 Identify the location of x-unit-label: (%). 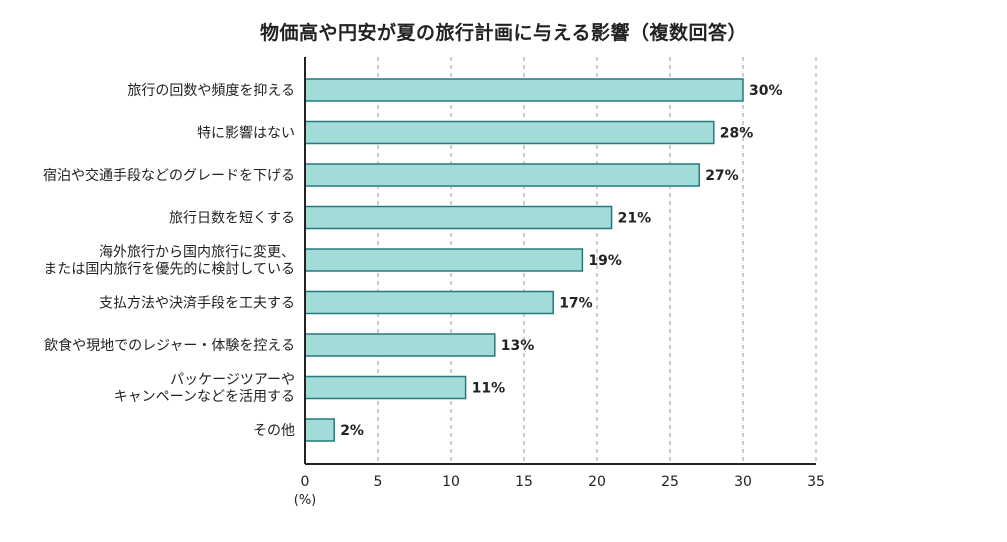
(305, 500).